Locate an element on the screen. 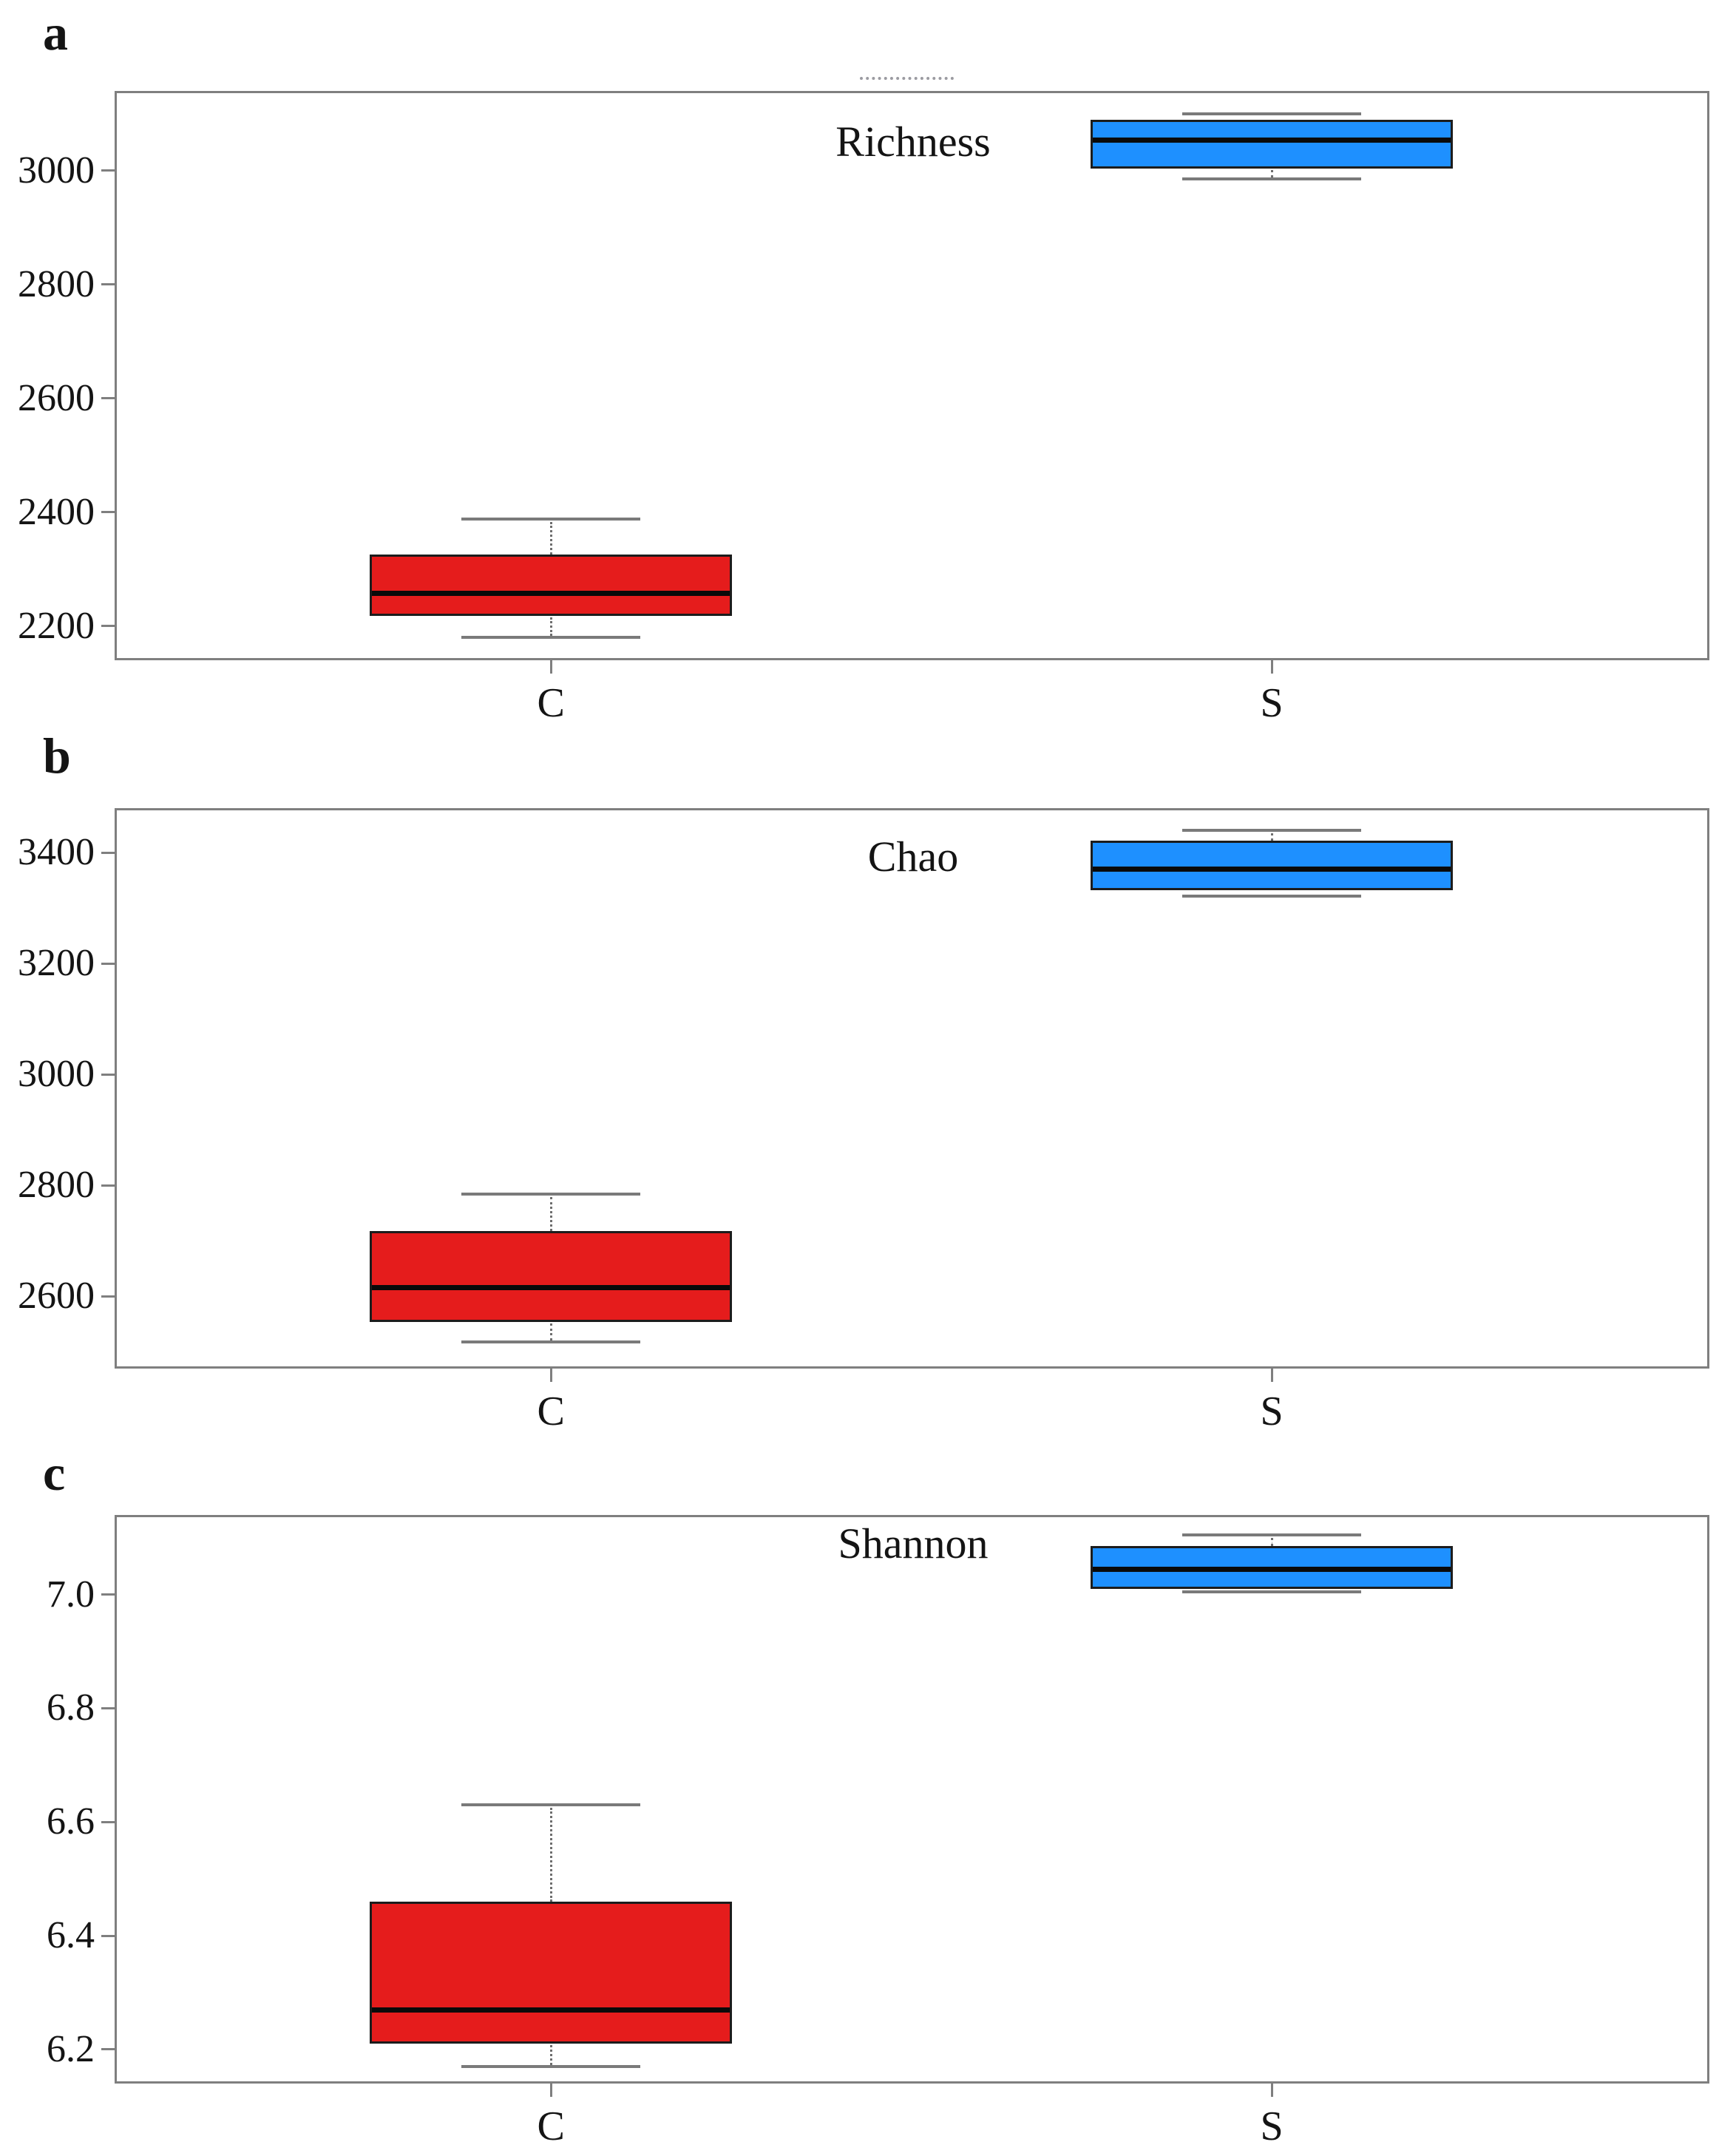  y-tick-label: 7.0 is located at coordinates (71, 1594).